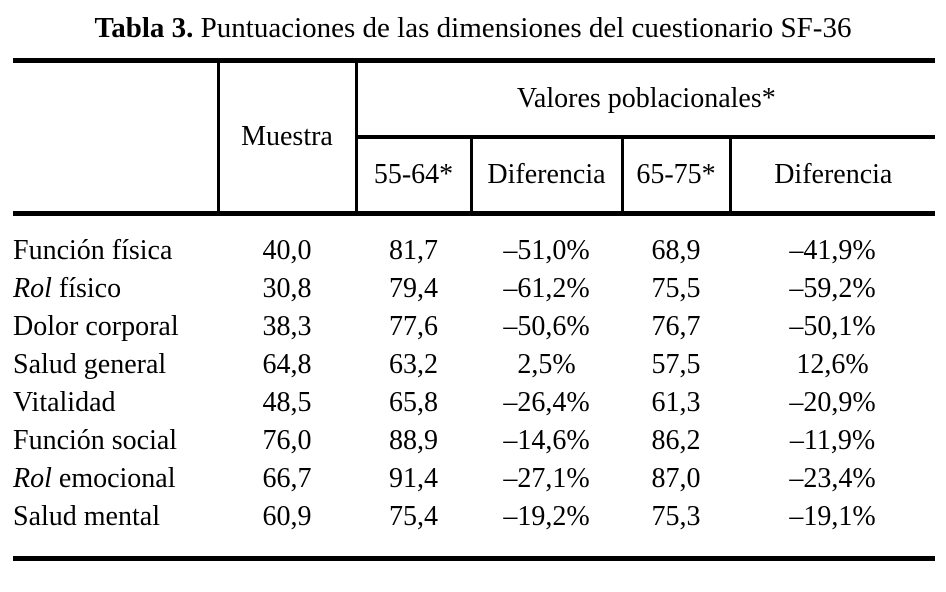 This screenshot has width=946, height=592. I want to click on cell-65-75: 86,2, so click(676, 440).